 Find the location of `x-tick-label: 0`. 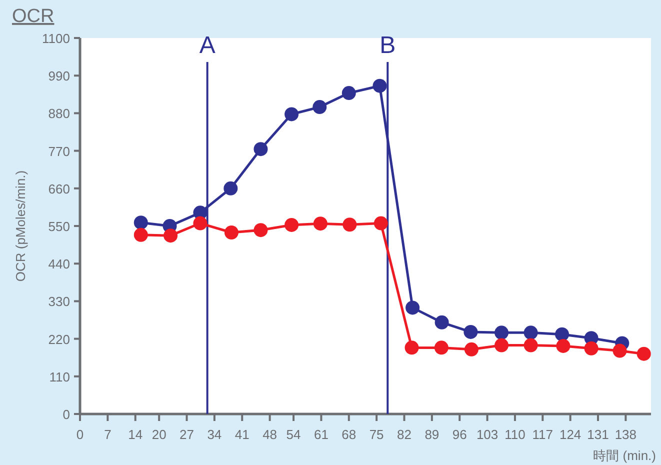

x-tick-label: 0 is located at coordinates (80, 434).